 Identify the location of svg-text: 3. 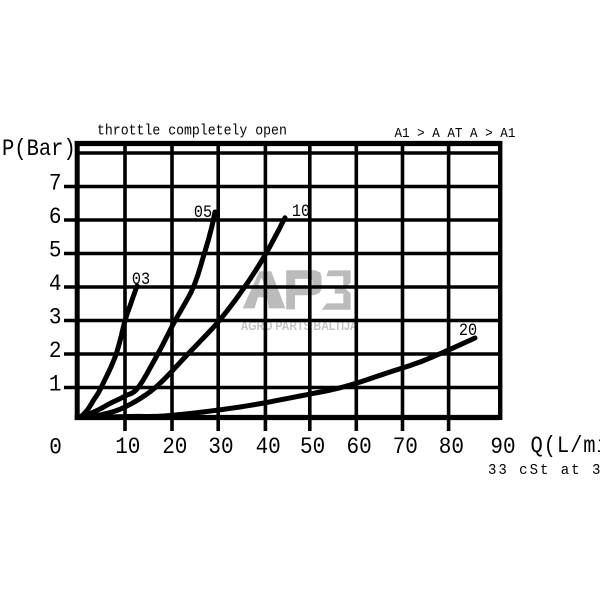
(55, 316).